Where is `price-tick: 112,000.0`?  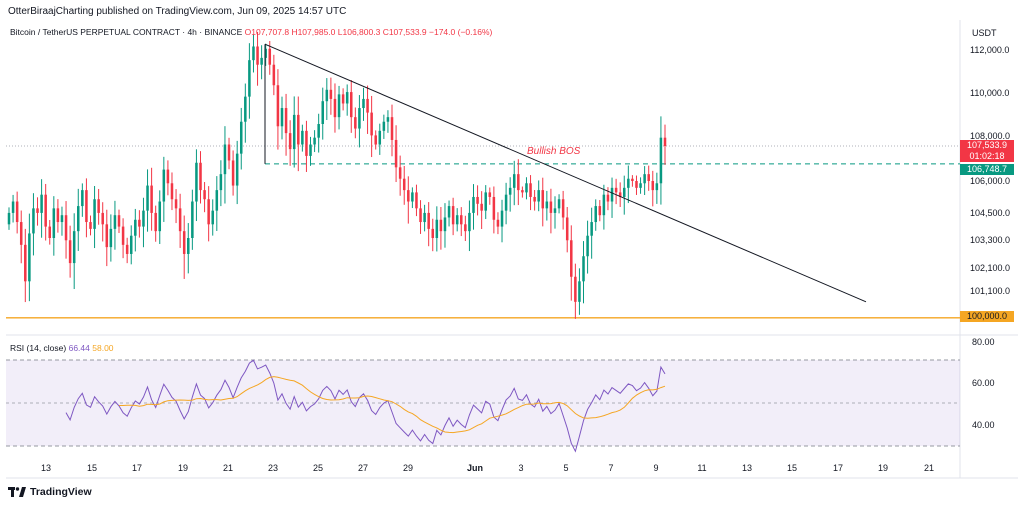
price-tick: 112,000.0 is located at coordinates (989, 50).